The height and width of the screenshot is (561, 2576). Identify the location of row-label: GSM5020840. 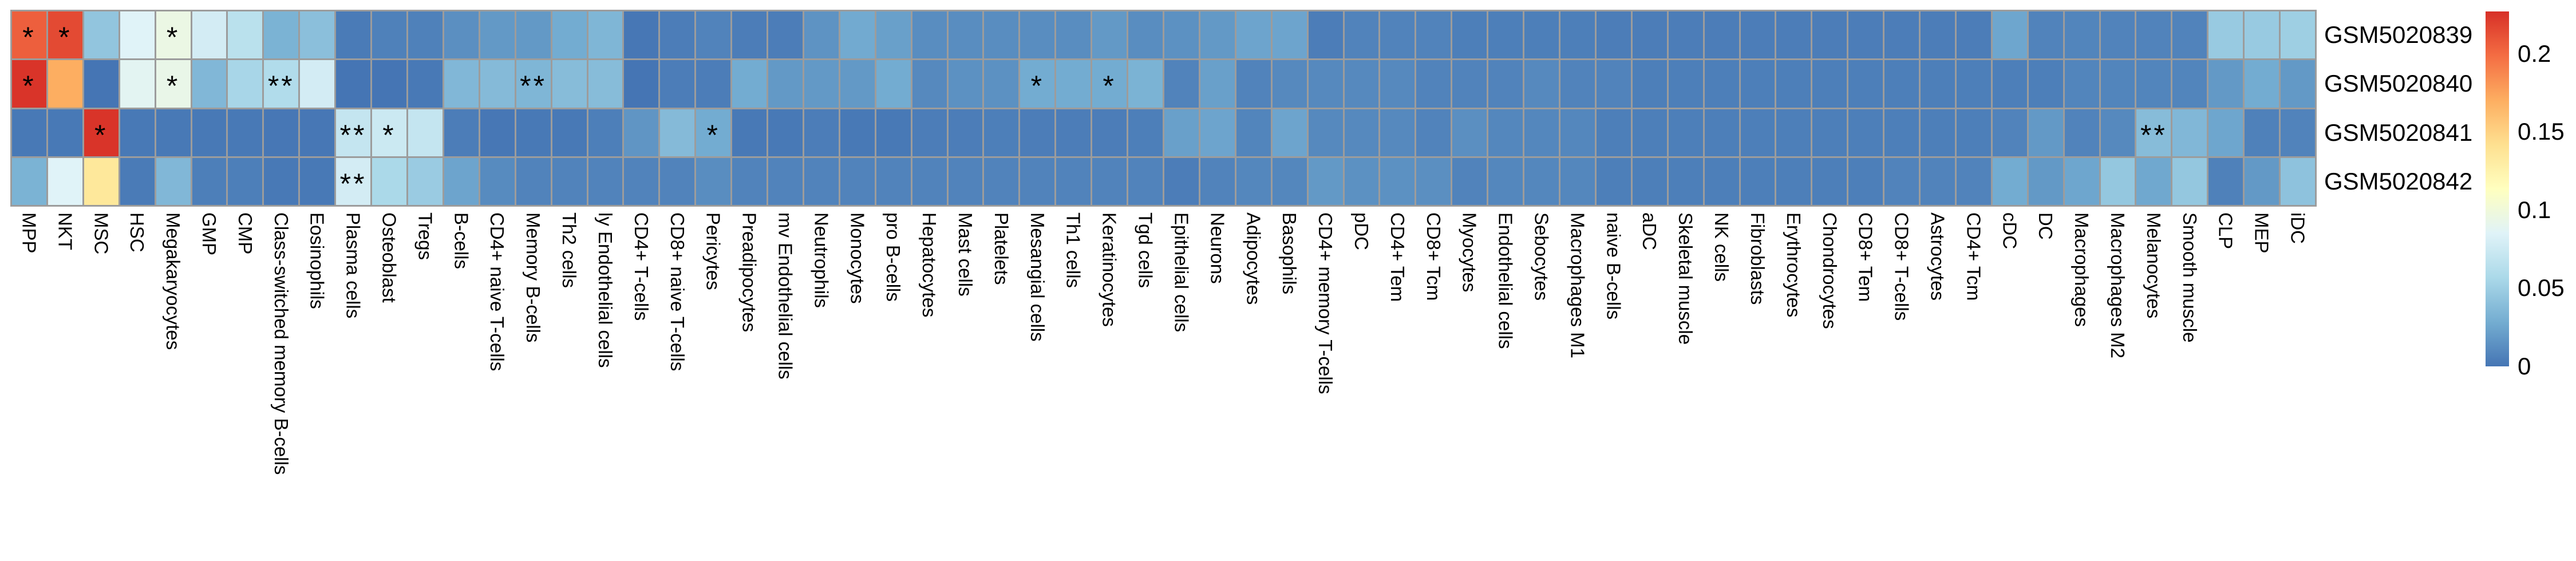
(2398, 83).